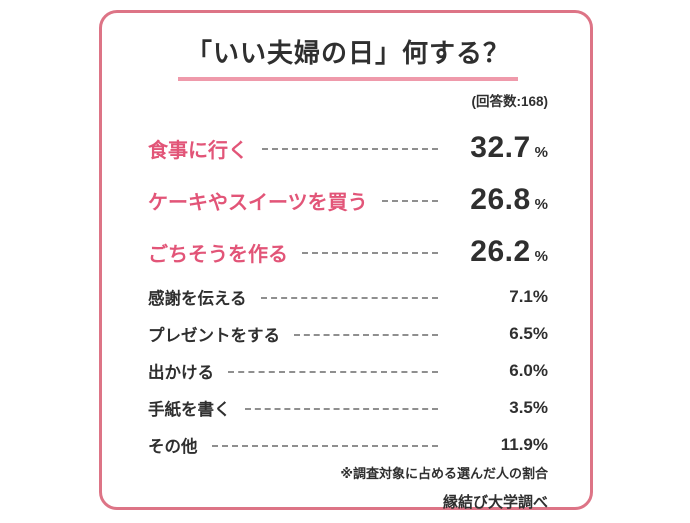 This screenshot has height=523, width=690. I want to click on percentage-value: 26.2%, so click(498, 252).